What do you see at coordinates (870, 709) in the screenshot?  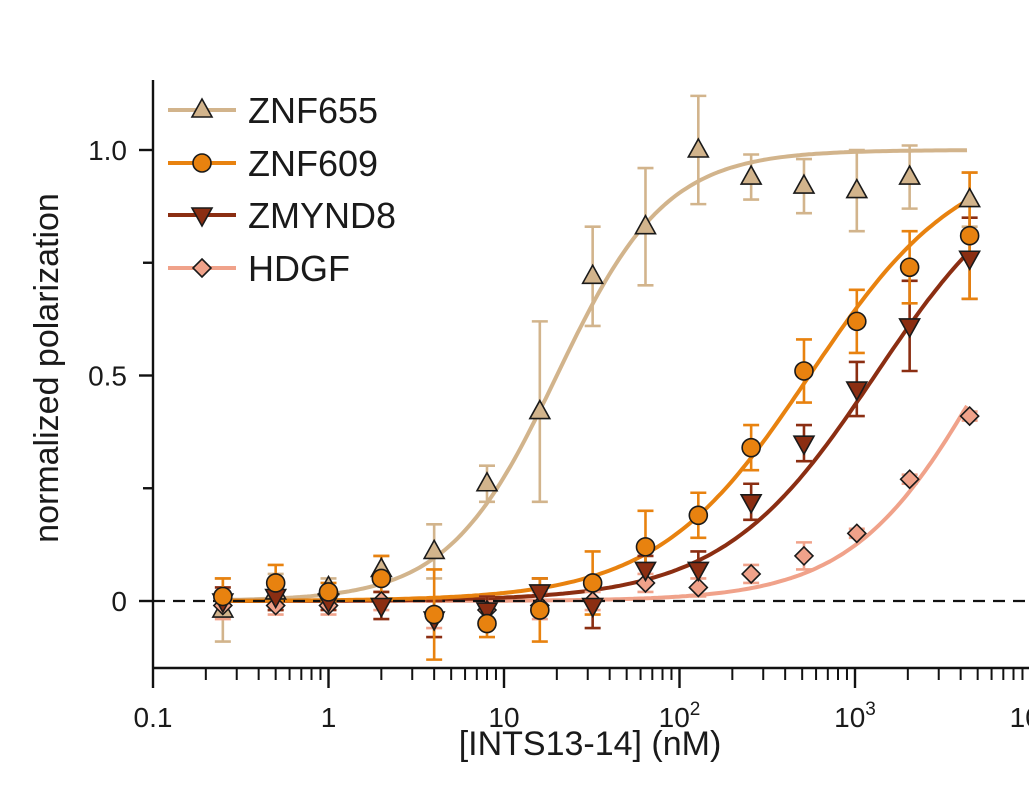 I see `x-tick-exponent: 3` at bounding box center [870, 709].